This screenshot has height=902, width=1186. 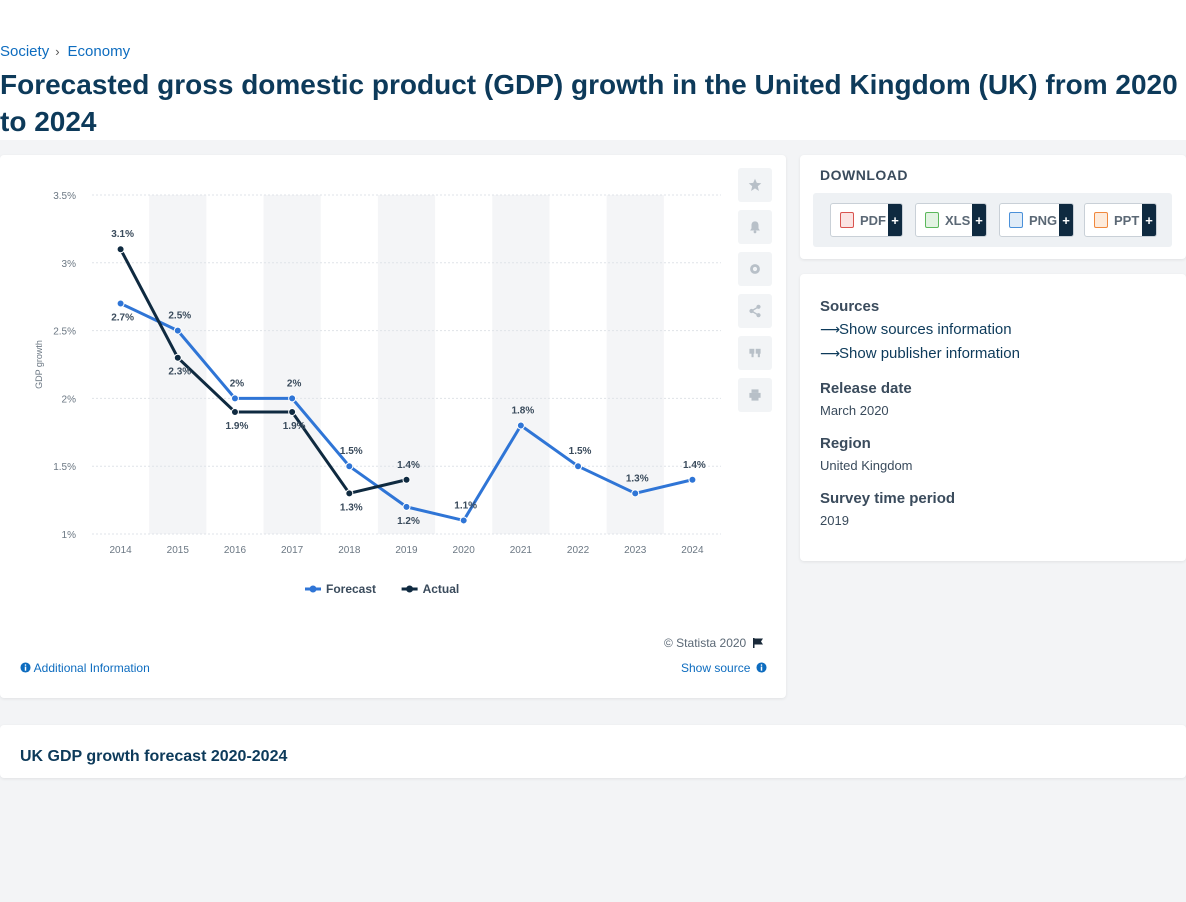 I want to click on y-axis-title: GDP growth, so click(x=39, y=364).